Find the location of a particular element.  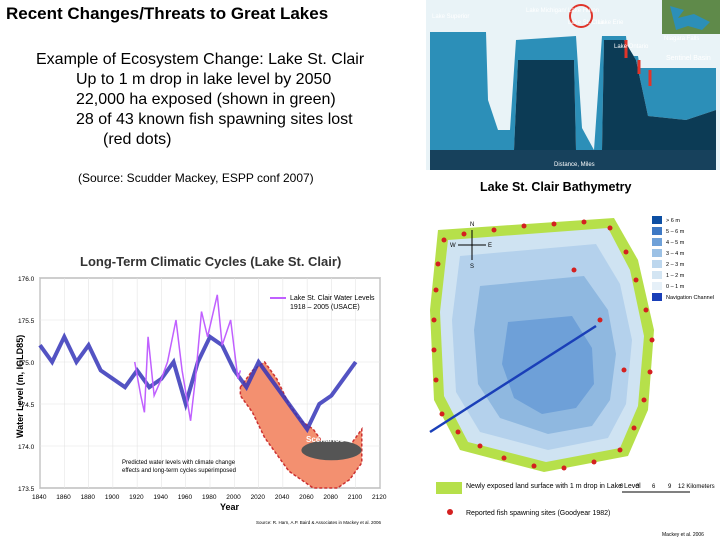

x-tick-label: 1860 is located at coordinates (63, 497).